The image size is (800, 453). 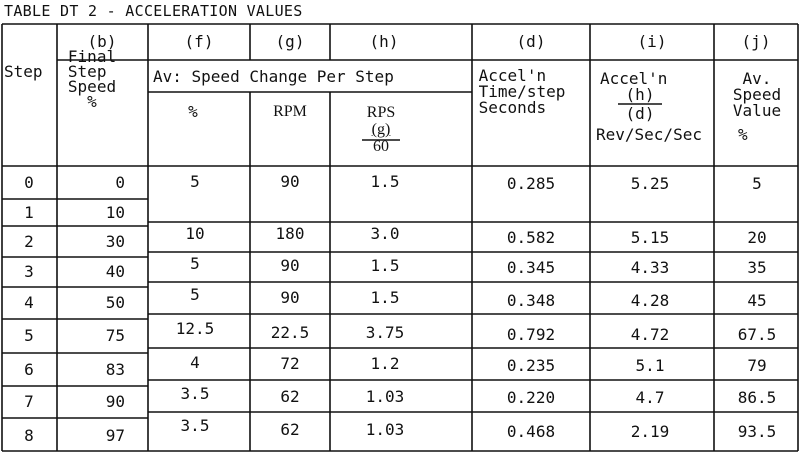 What do you see at coordinates (757, 431) in the screenshot?
I see `av-cell: 93.5` at bounding box center [757, 431].